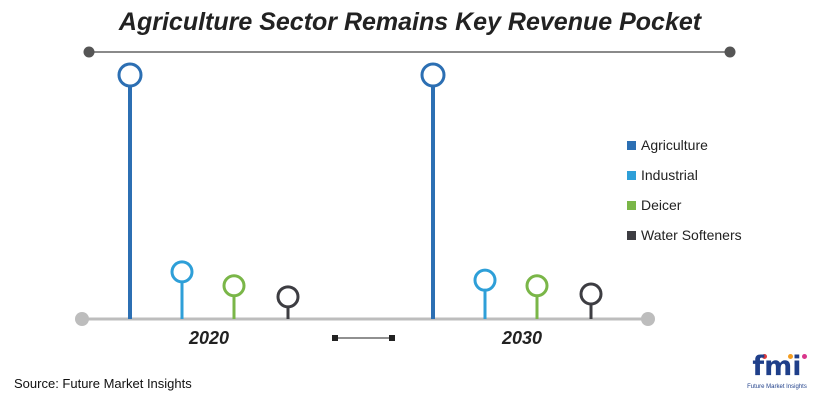  I want to click on lollipop-head-deicer-2030, so click(537, 286).